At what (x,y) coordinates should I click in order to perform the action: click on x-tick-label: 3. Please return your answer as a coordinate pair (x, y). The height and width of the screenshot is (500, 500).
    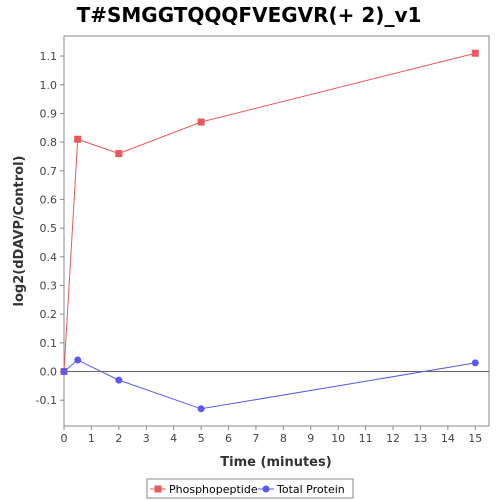
    Looking at the image, I should click on (146, 438).